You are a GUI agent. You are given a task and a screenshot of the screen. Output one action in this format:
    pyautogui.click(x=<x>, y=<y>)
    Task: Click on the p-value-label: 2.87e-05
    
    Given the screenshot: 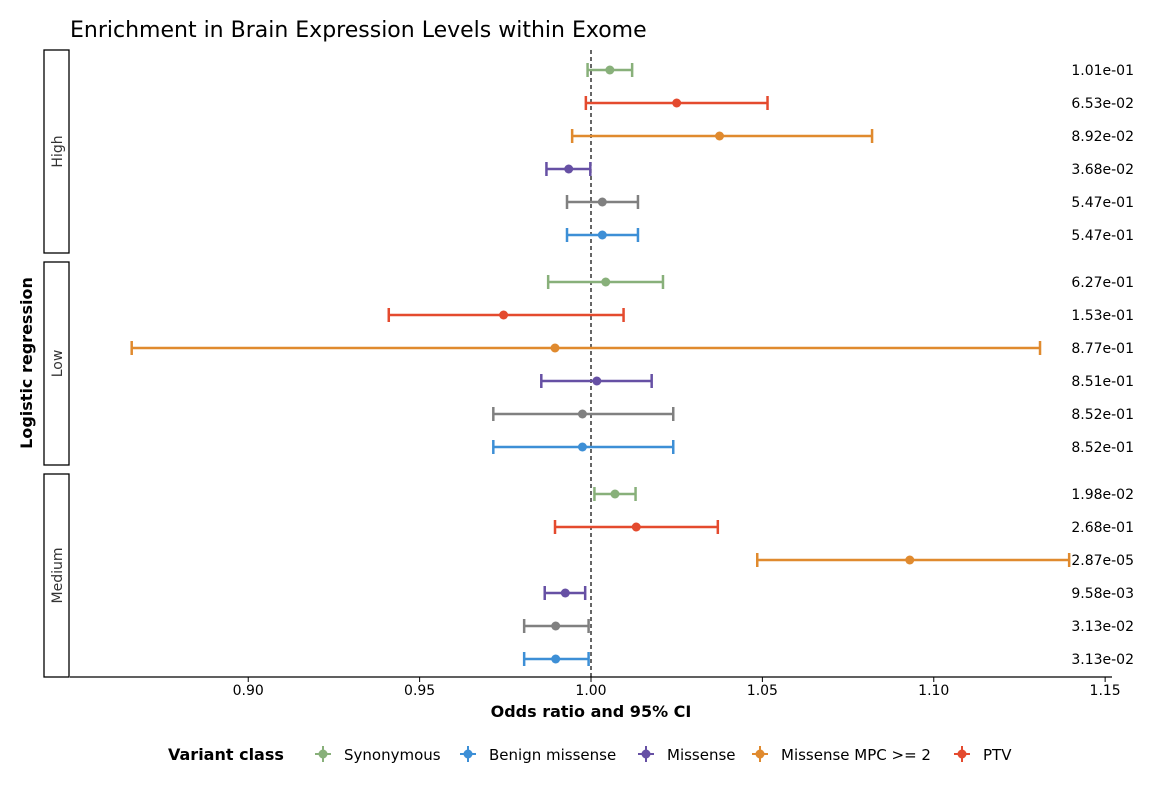 What is the action you would take?
    pyautogui.click(x=1102, y=561)
    